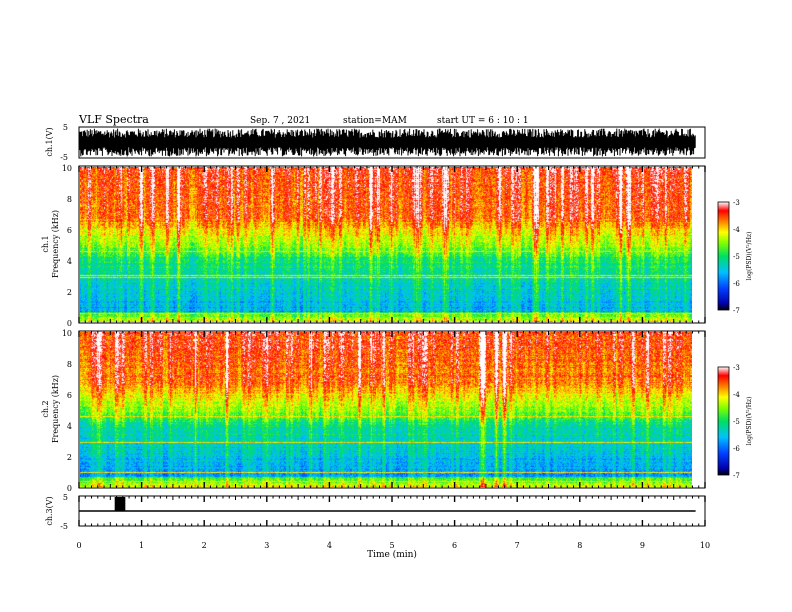 This screenshot has height=612, width=792. Describe the element at coordinates (64, 157) in the screenshot. I see `ch1-ytick-bottom: -5` at that location.